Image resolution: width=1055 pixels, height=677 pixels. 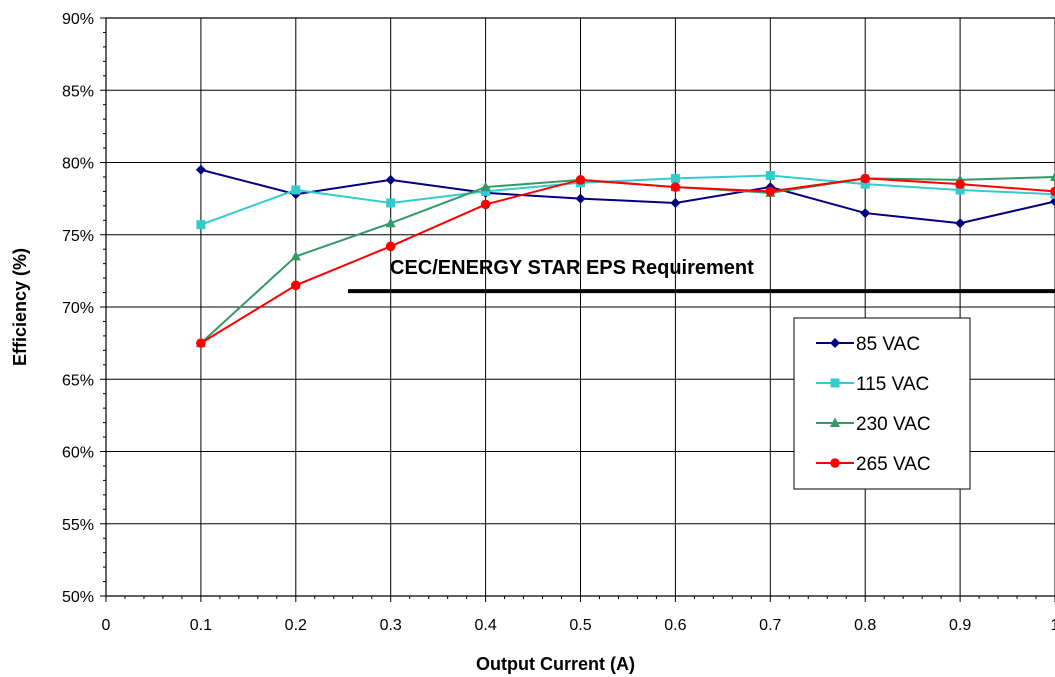 What do you see at coordinates (78, 19) in the screenshot?
I see `y-tick-label: 90%` at bounding box center [78, 19].